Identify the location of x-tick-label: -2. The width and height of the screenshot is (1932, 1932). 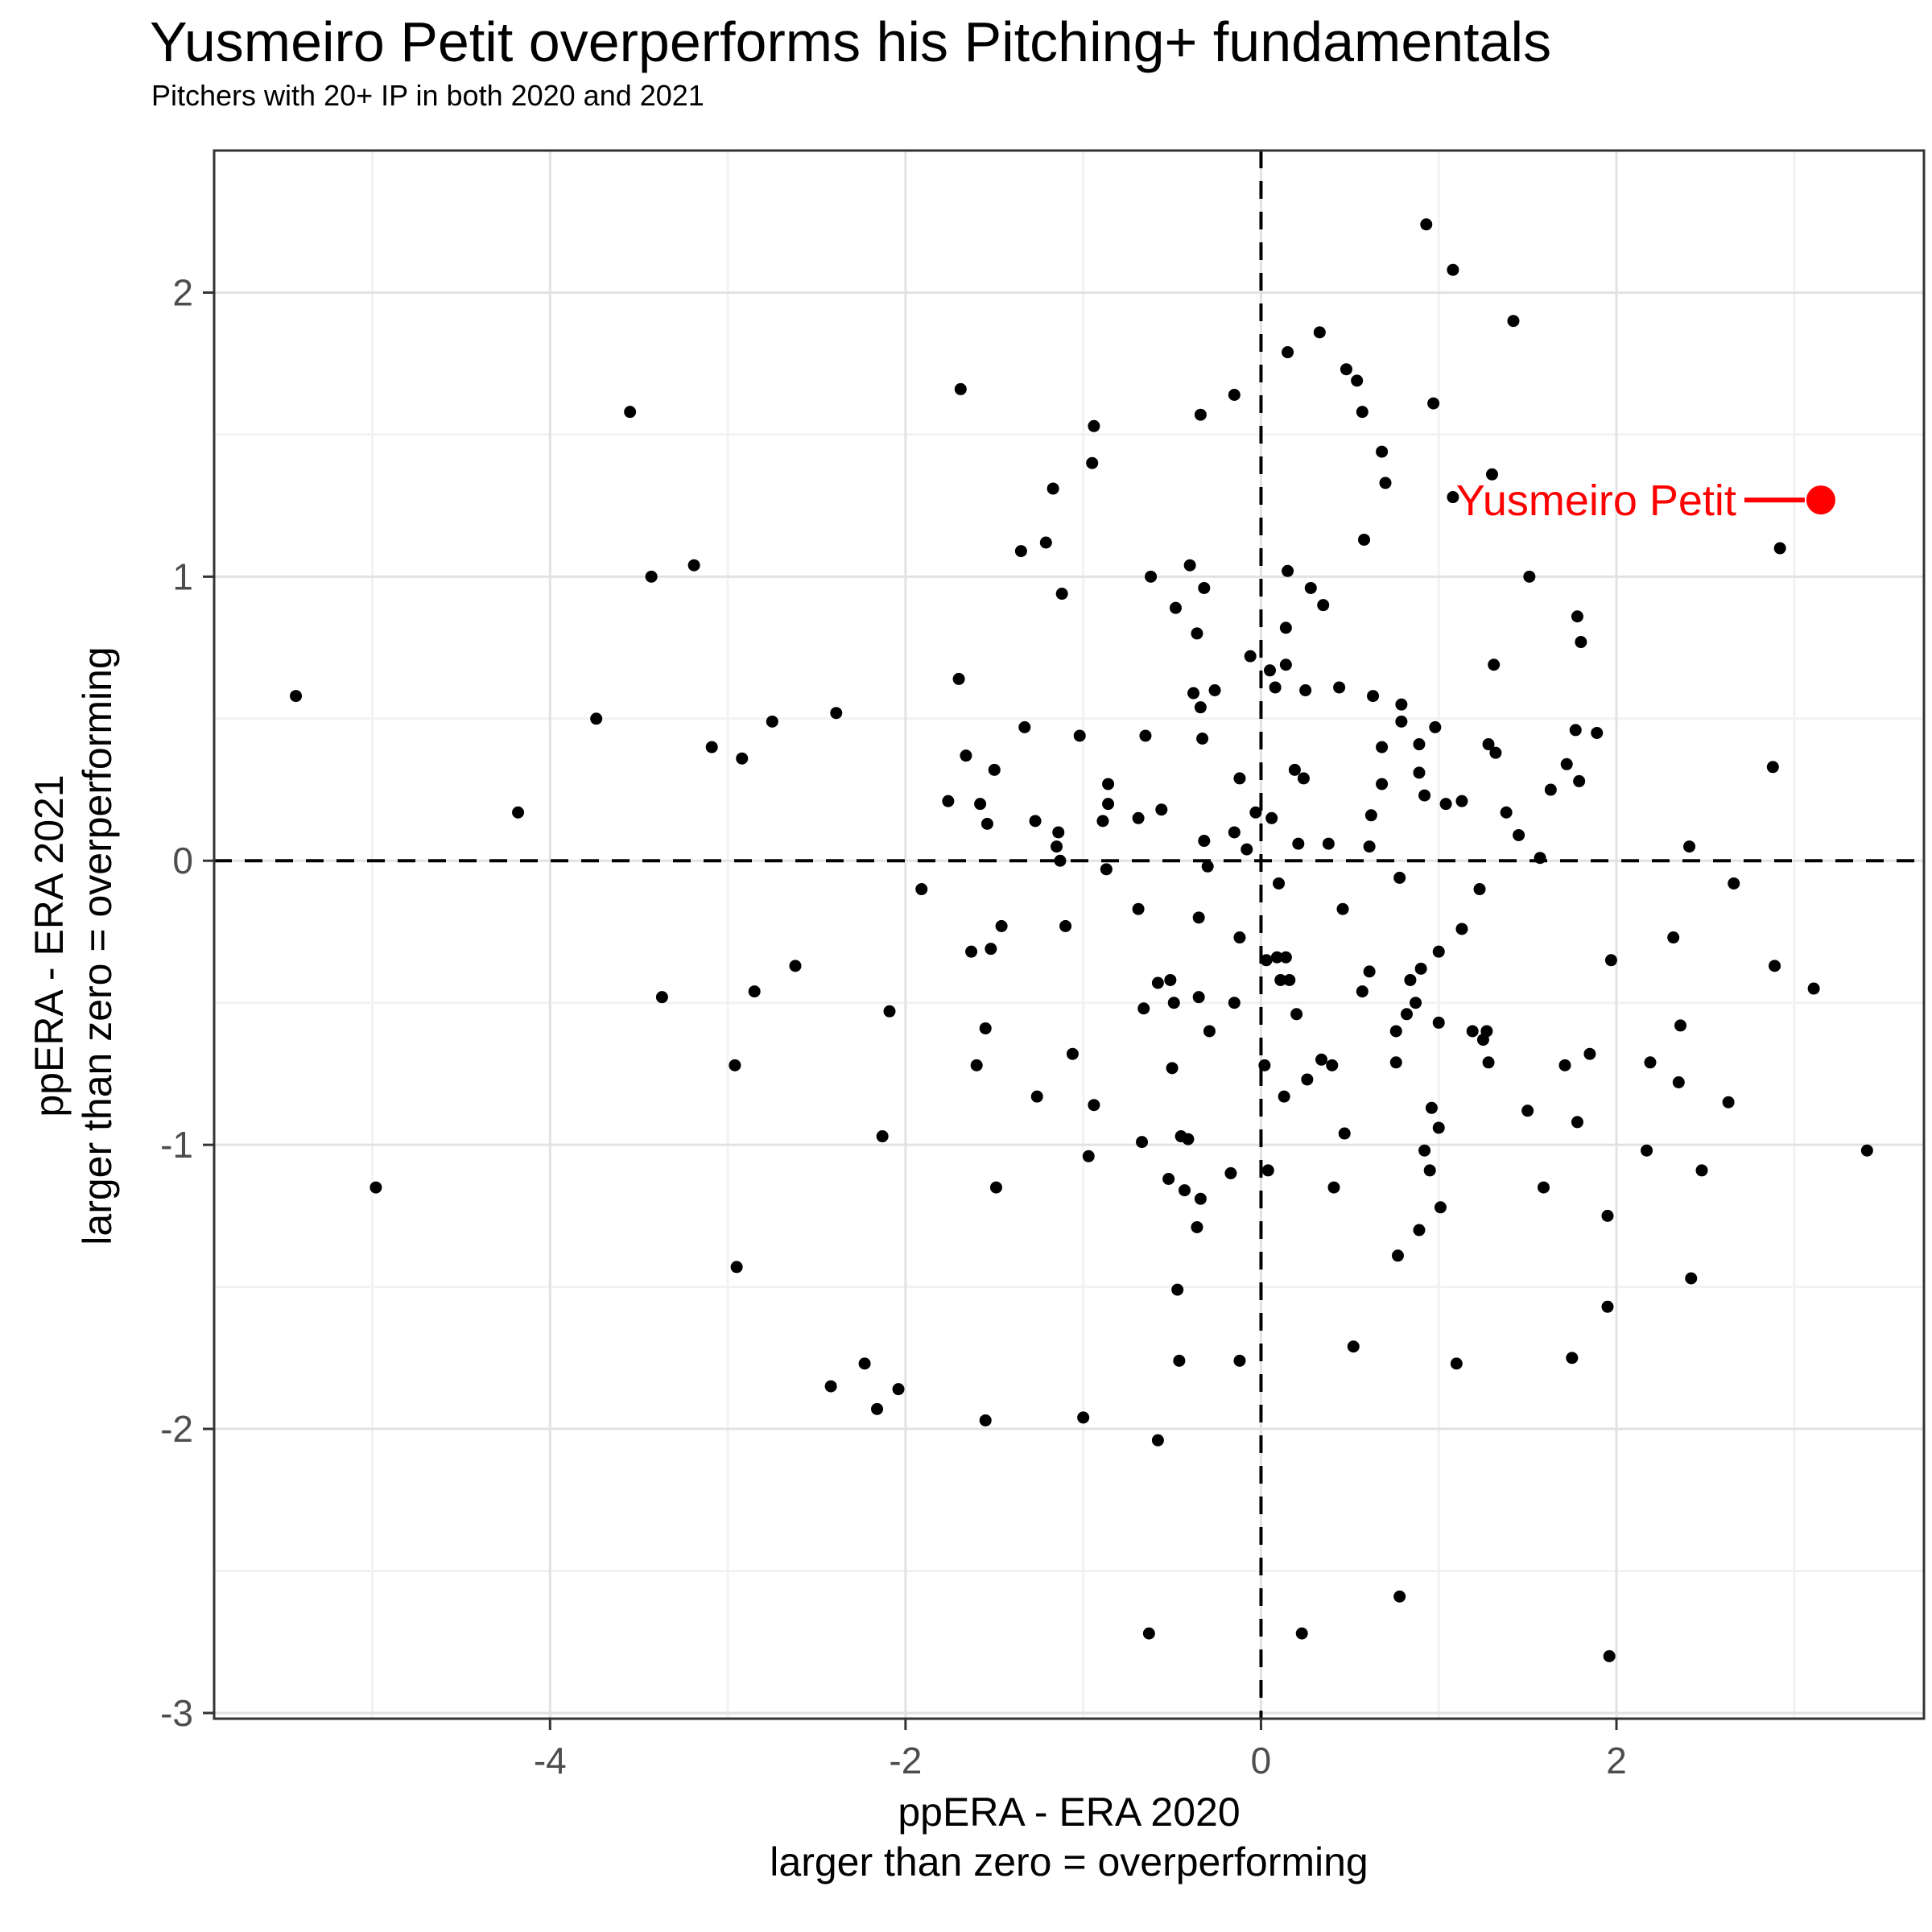
(905, 1760).